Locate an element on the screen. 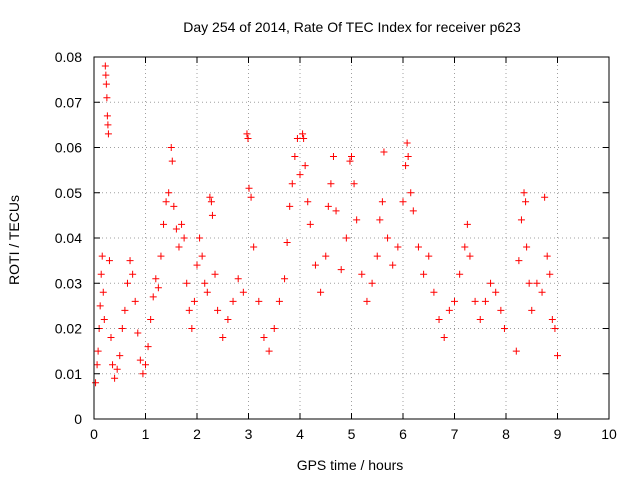 This screenshot has width=640, height=480. y-tick-label: 0.02 is located at coordinates (68, 329).